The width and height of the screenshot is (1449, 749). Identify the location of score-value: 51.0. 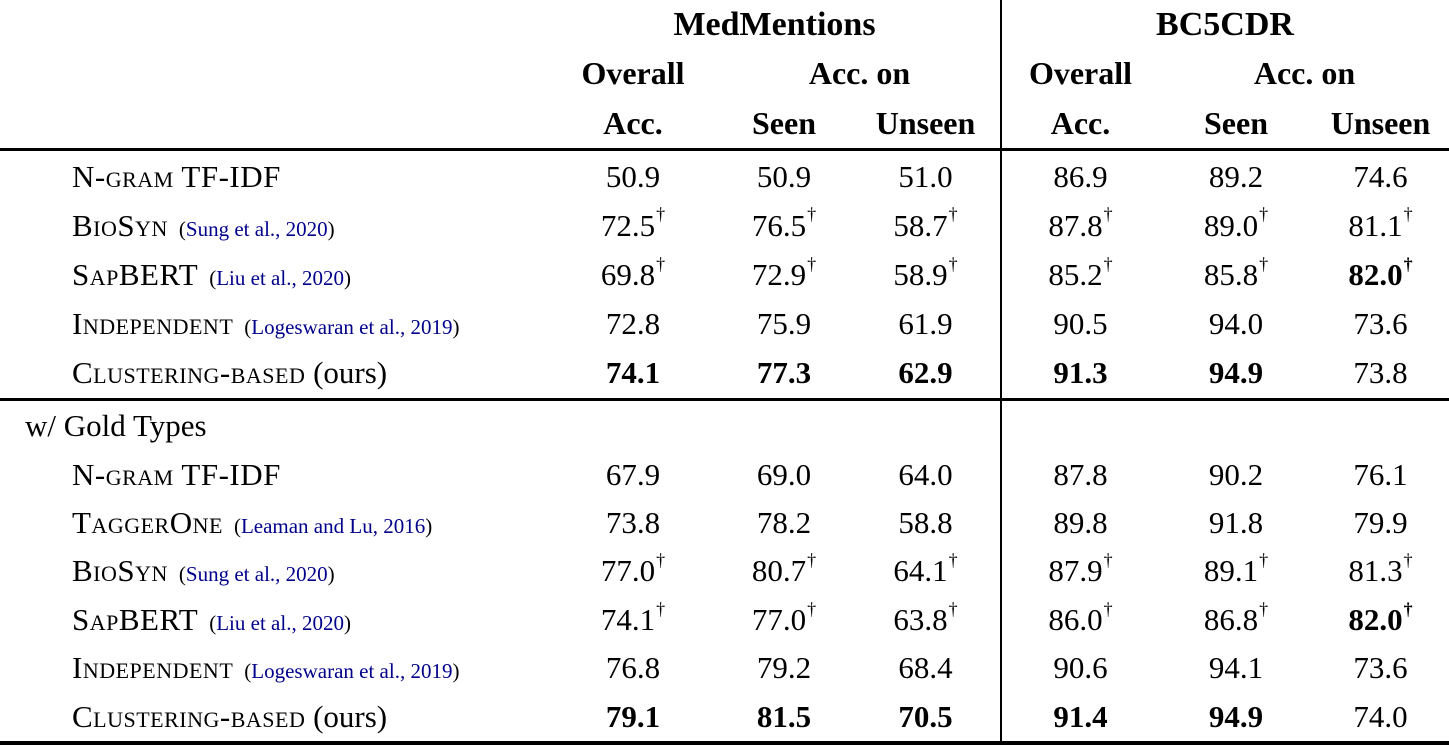
(925, 176).